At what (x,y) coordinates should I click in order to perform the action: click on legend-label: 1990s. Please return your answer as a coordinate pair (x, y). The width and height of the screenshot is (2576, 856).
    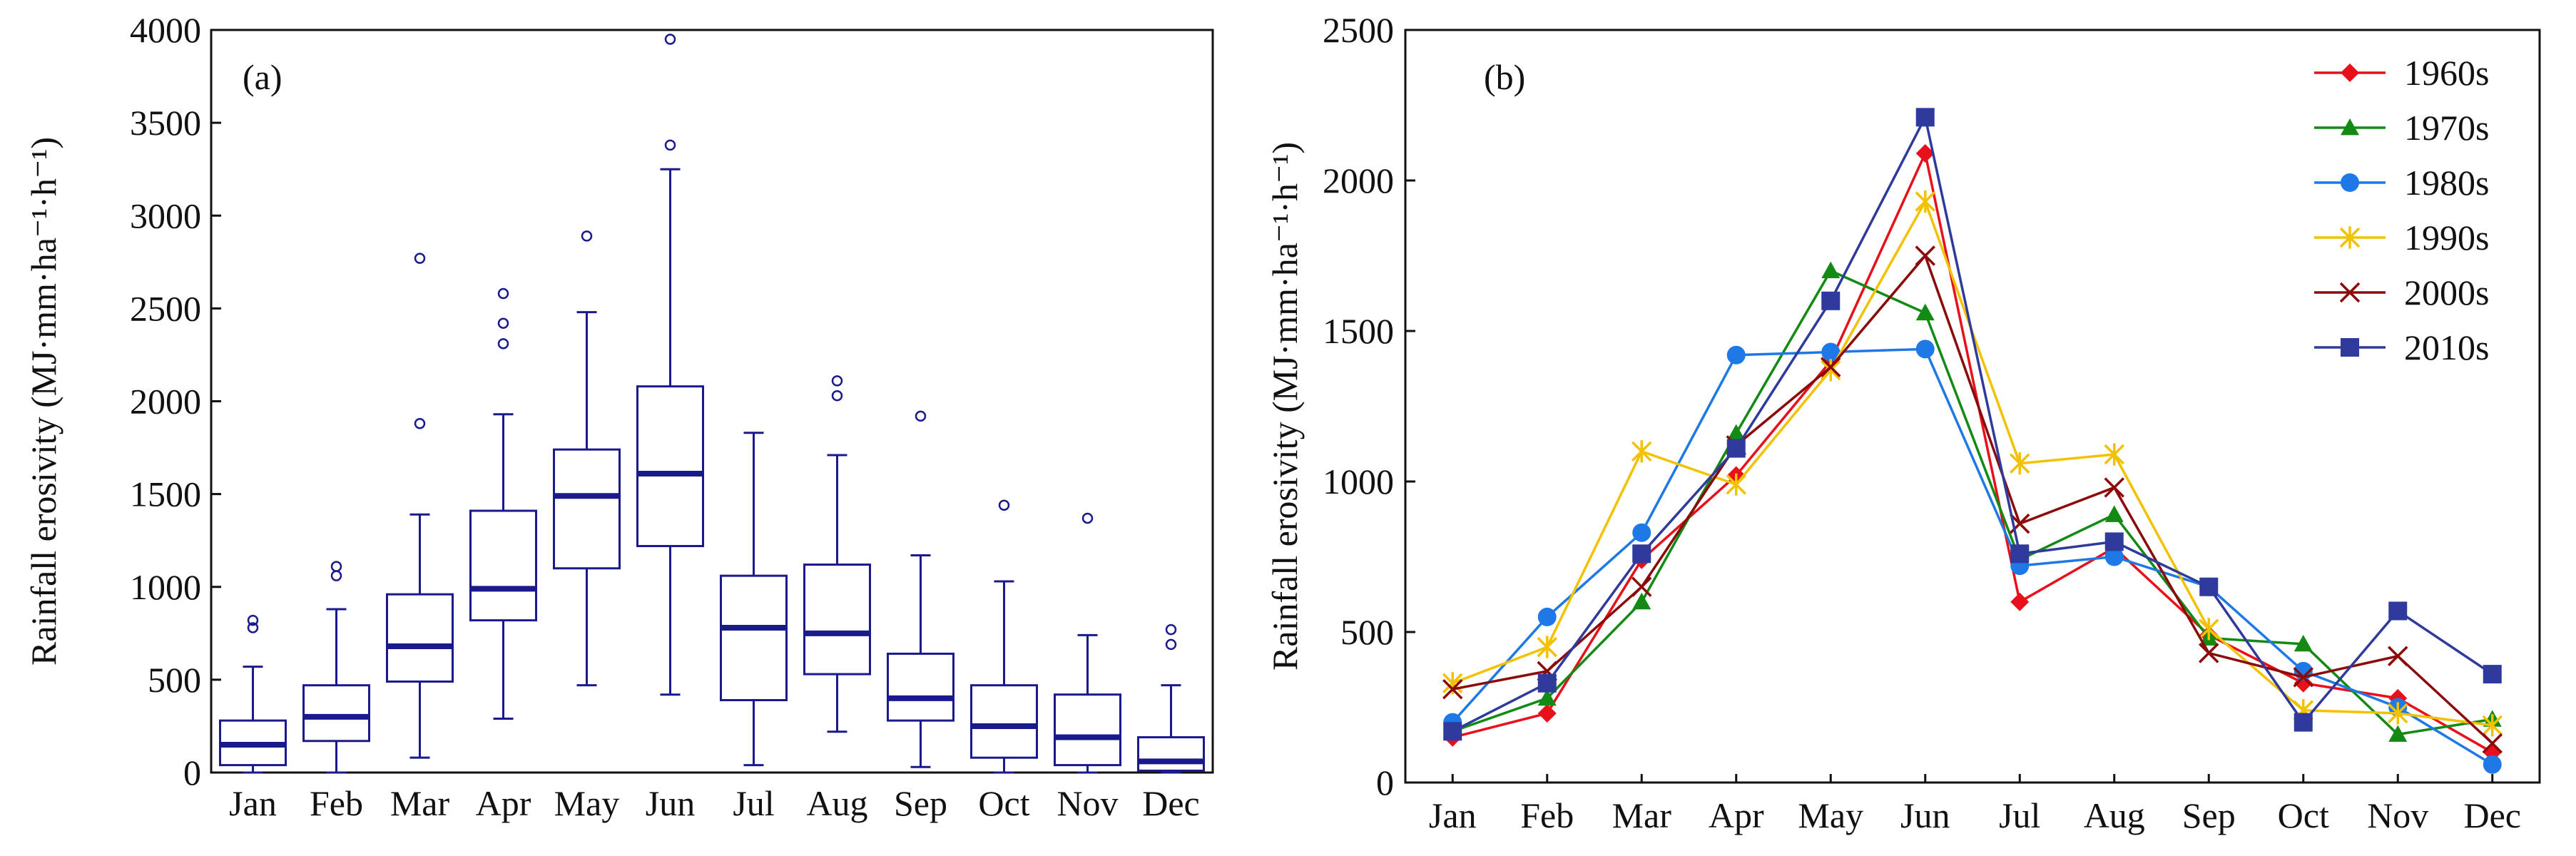
    Looking at the image, I should click on (2446, 238).